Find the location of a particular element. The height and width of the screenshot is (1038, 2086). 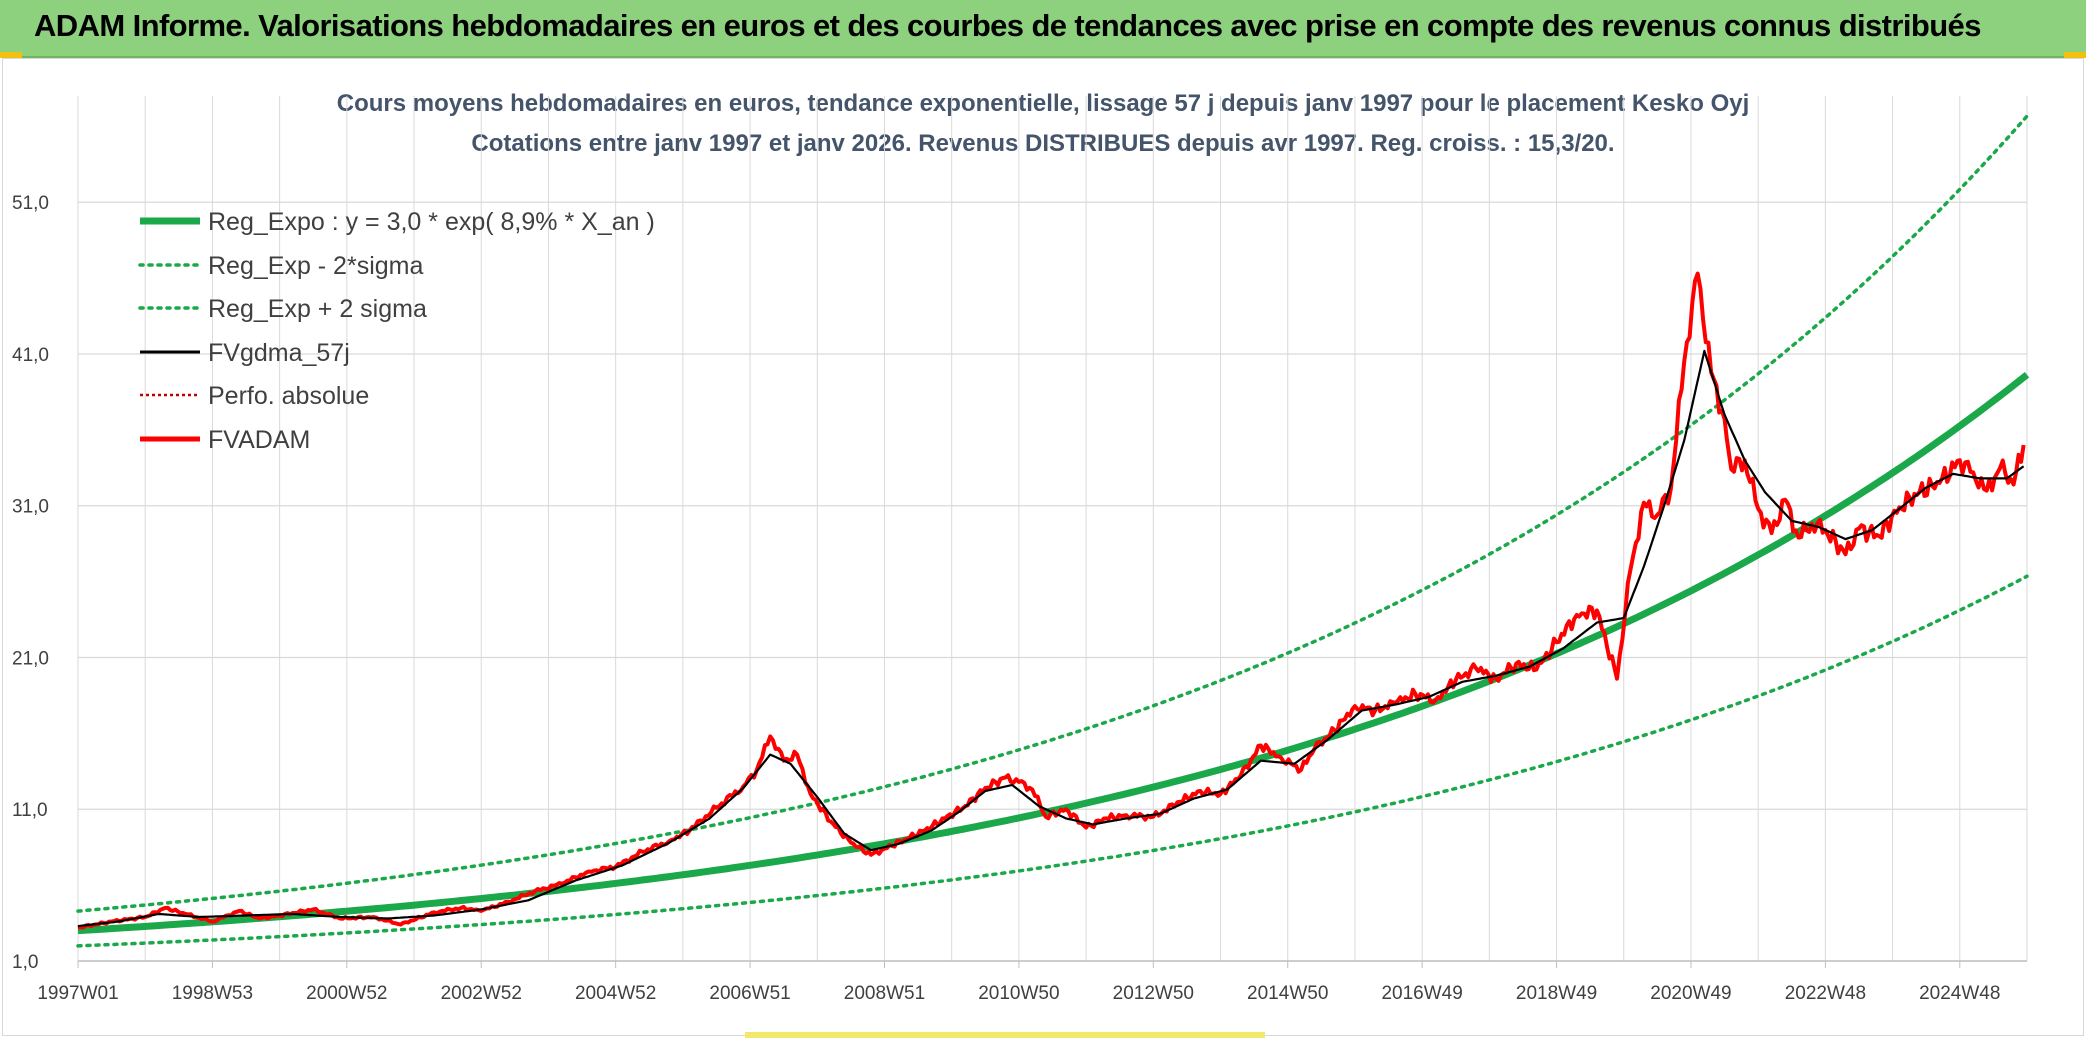

legend-label: Reg_Expo : y = 3,0 * exp( 8,9% * X_an ) is located at coordinates (431, 222).